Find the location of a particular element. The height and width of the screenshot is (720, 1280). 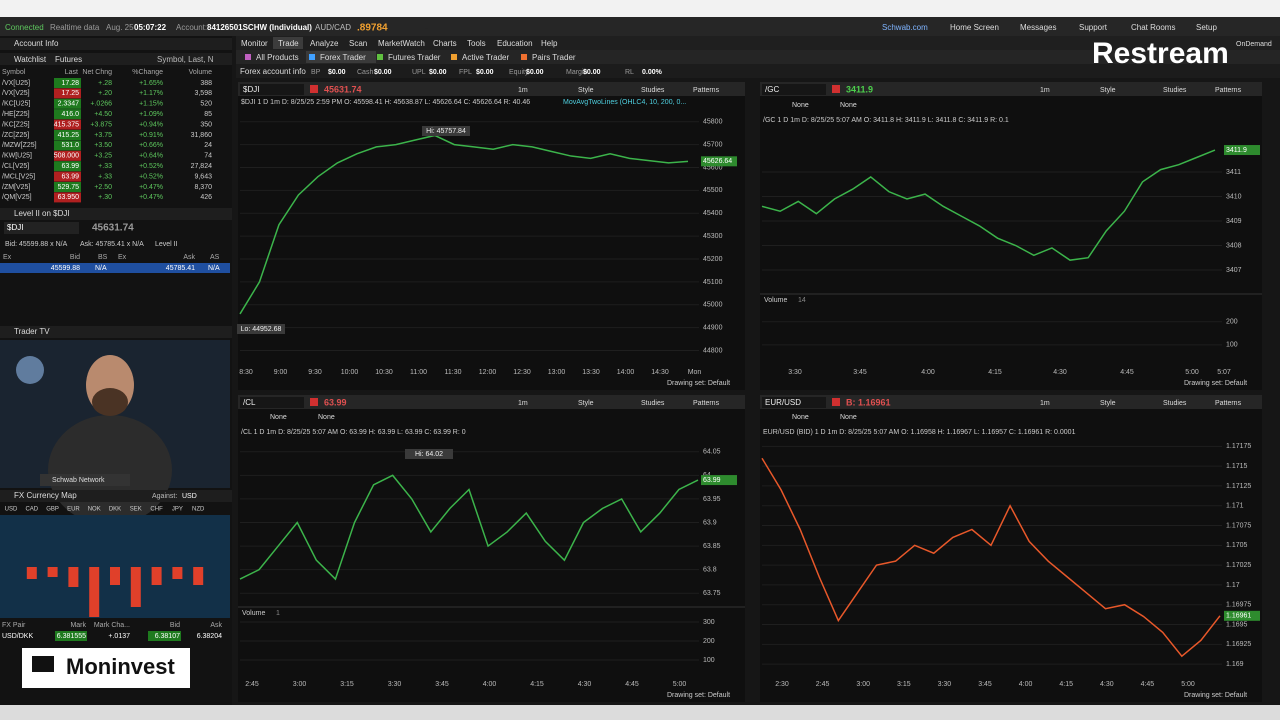

last-price: 17.28 is located at coordinates (70, 83).